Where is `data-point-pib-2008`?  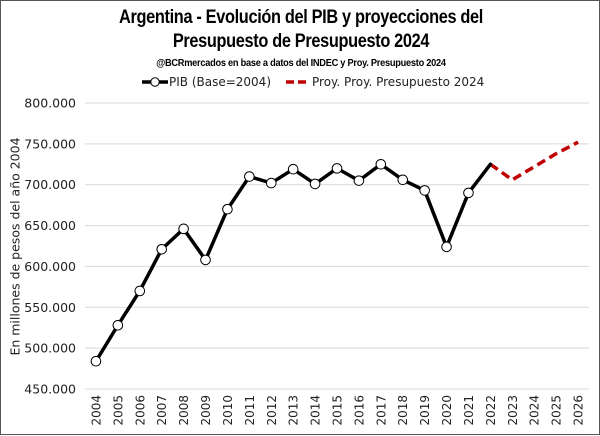
data-point-pib-2008 is located at coordinates (183, 229).